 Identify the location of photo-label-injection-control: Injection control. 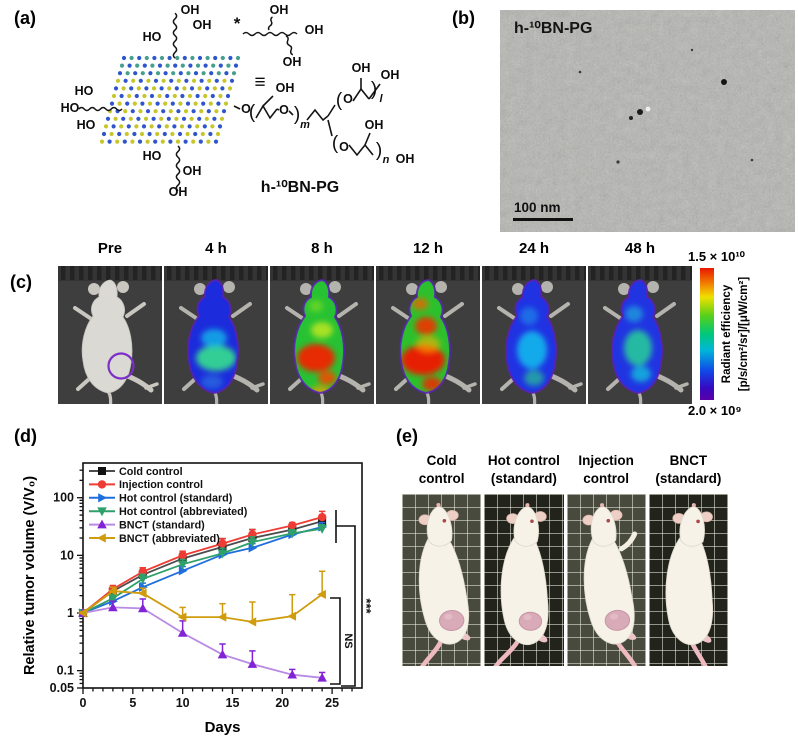
(606, 469).